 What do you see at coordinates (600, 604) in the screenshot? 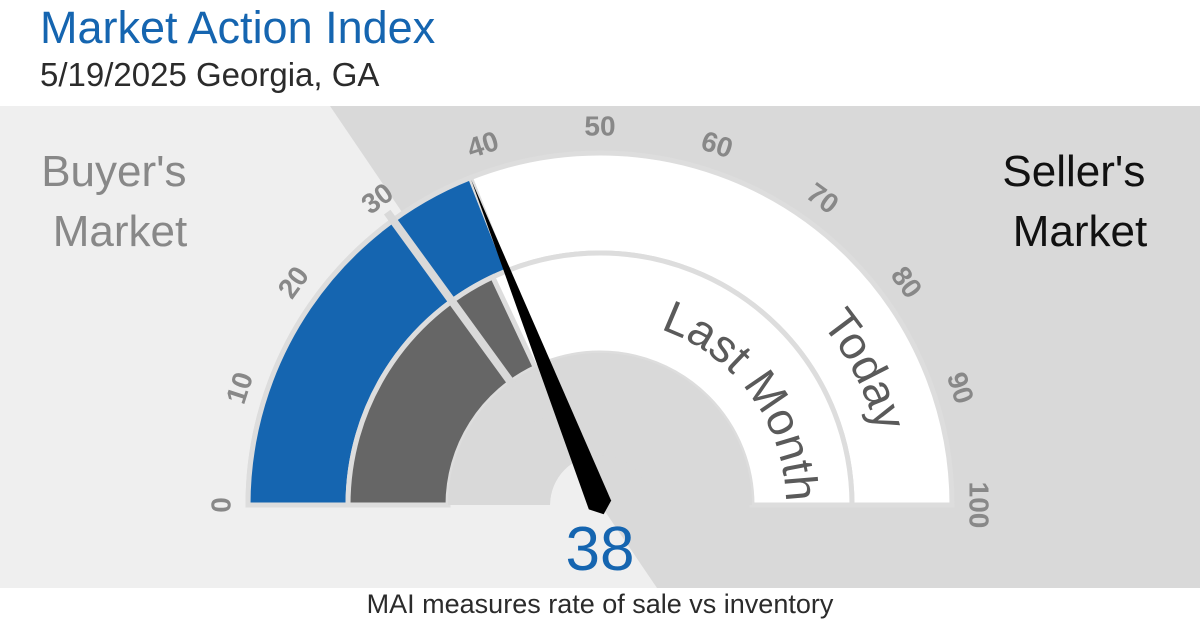
I see `footer-note: MAI measures rate of sale vs inventory` at bounding box center [600, 604].